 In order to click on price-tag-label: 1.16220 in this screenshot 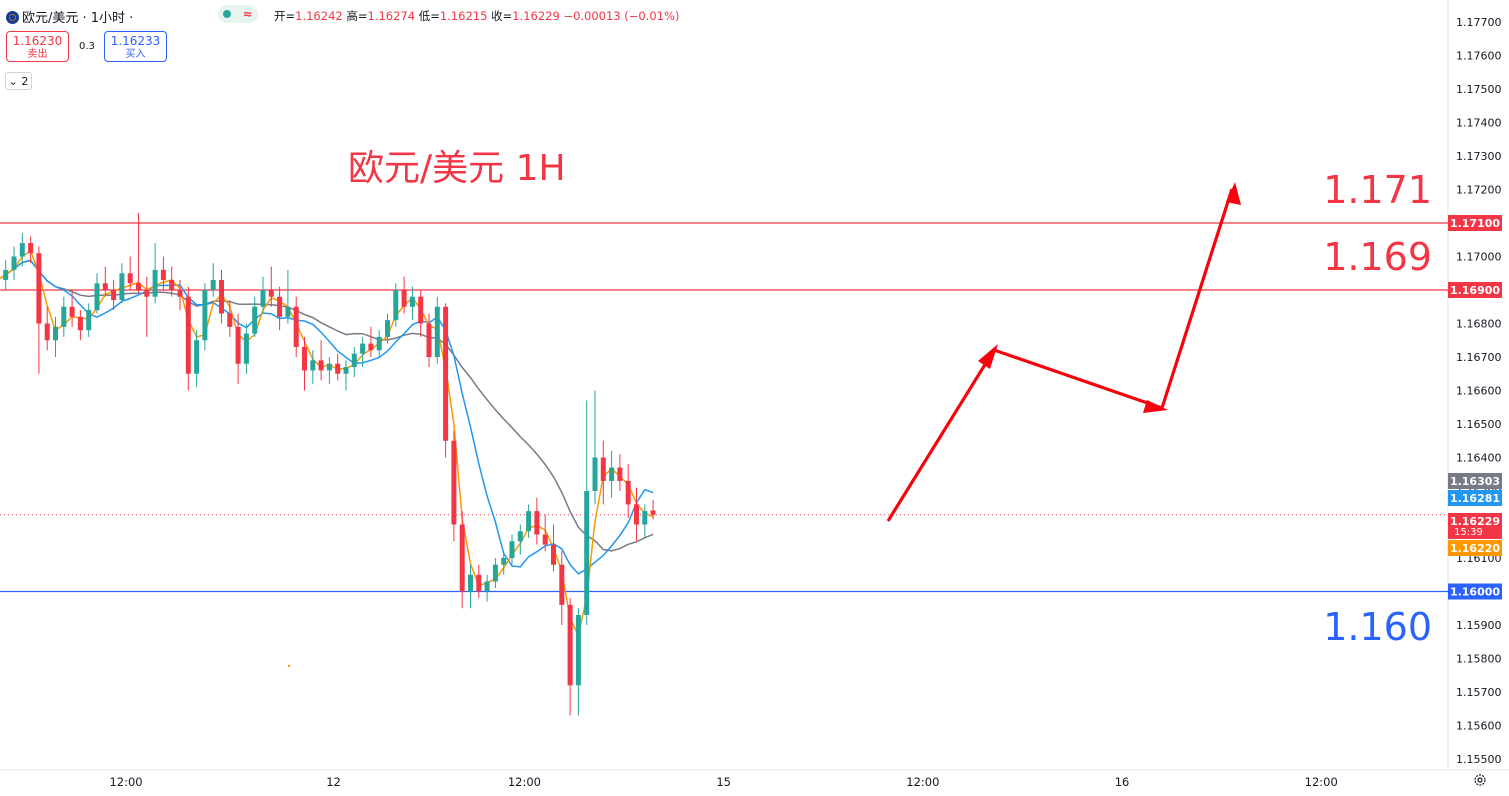, I will do `click(1475, 548)`.